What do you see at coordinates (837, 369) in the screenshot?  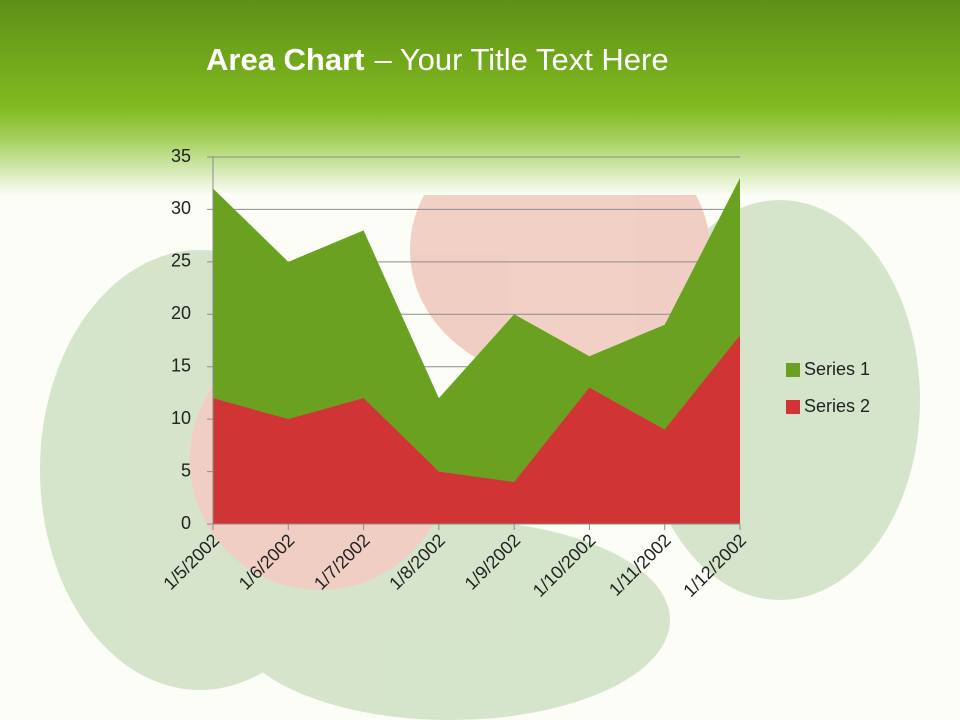 I see `legend-label: Series 1` at bounding box center [837, 369].